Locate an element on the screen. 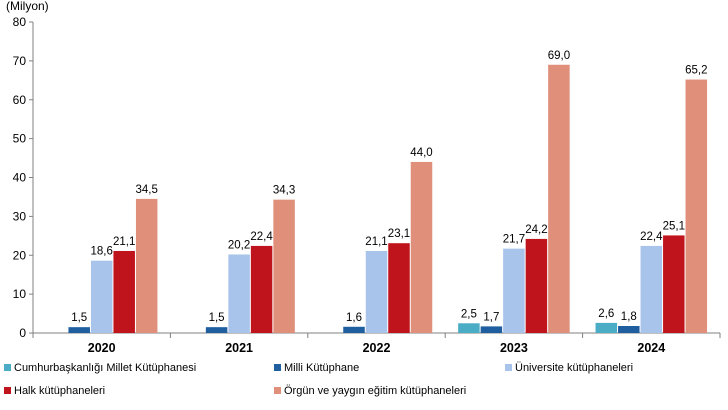  y-axis: 0 10 20 30 40 50 60 70 80 is located at coordinates (23, 177).